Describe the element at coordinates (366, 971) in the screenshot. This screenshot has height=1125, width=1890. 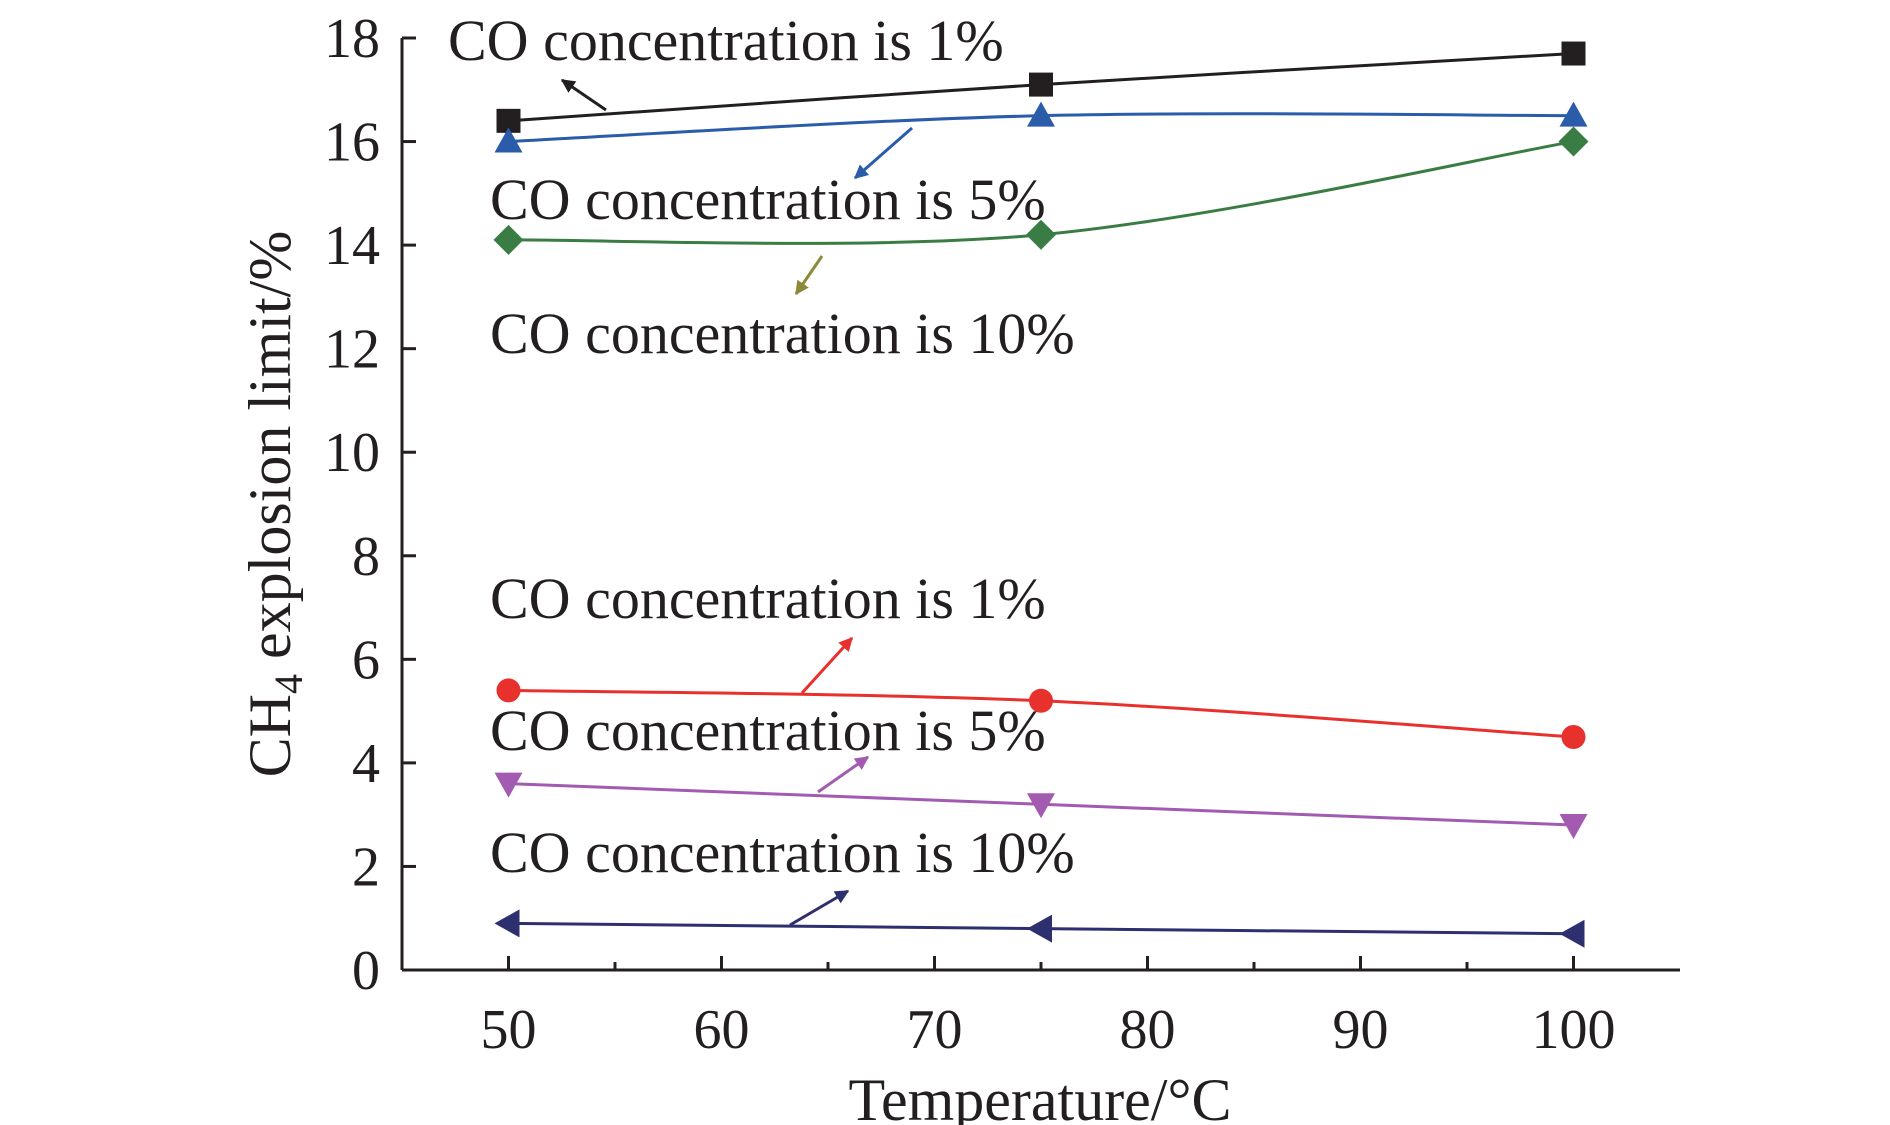
I see `y-tick-label: 0` at that location.